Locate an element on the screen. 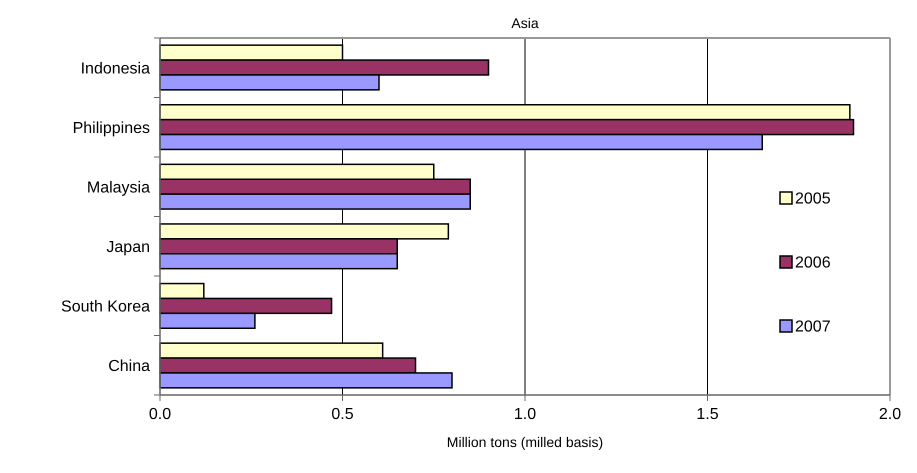 Image resolution: width=917 pixels, height=473 pixels. chart-title: Asia is located at coordinates (525, 23).